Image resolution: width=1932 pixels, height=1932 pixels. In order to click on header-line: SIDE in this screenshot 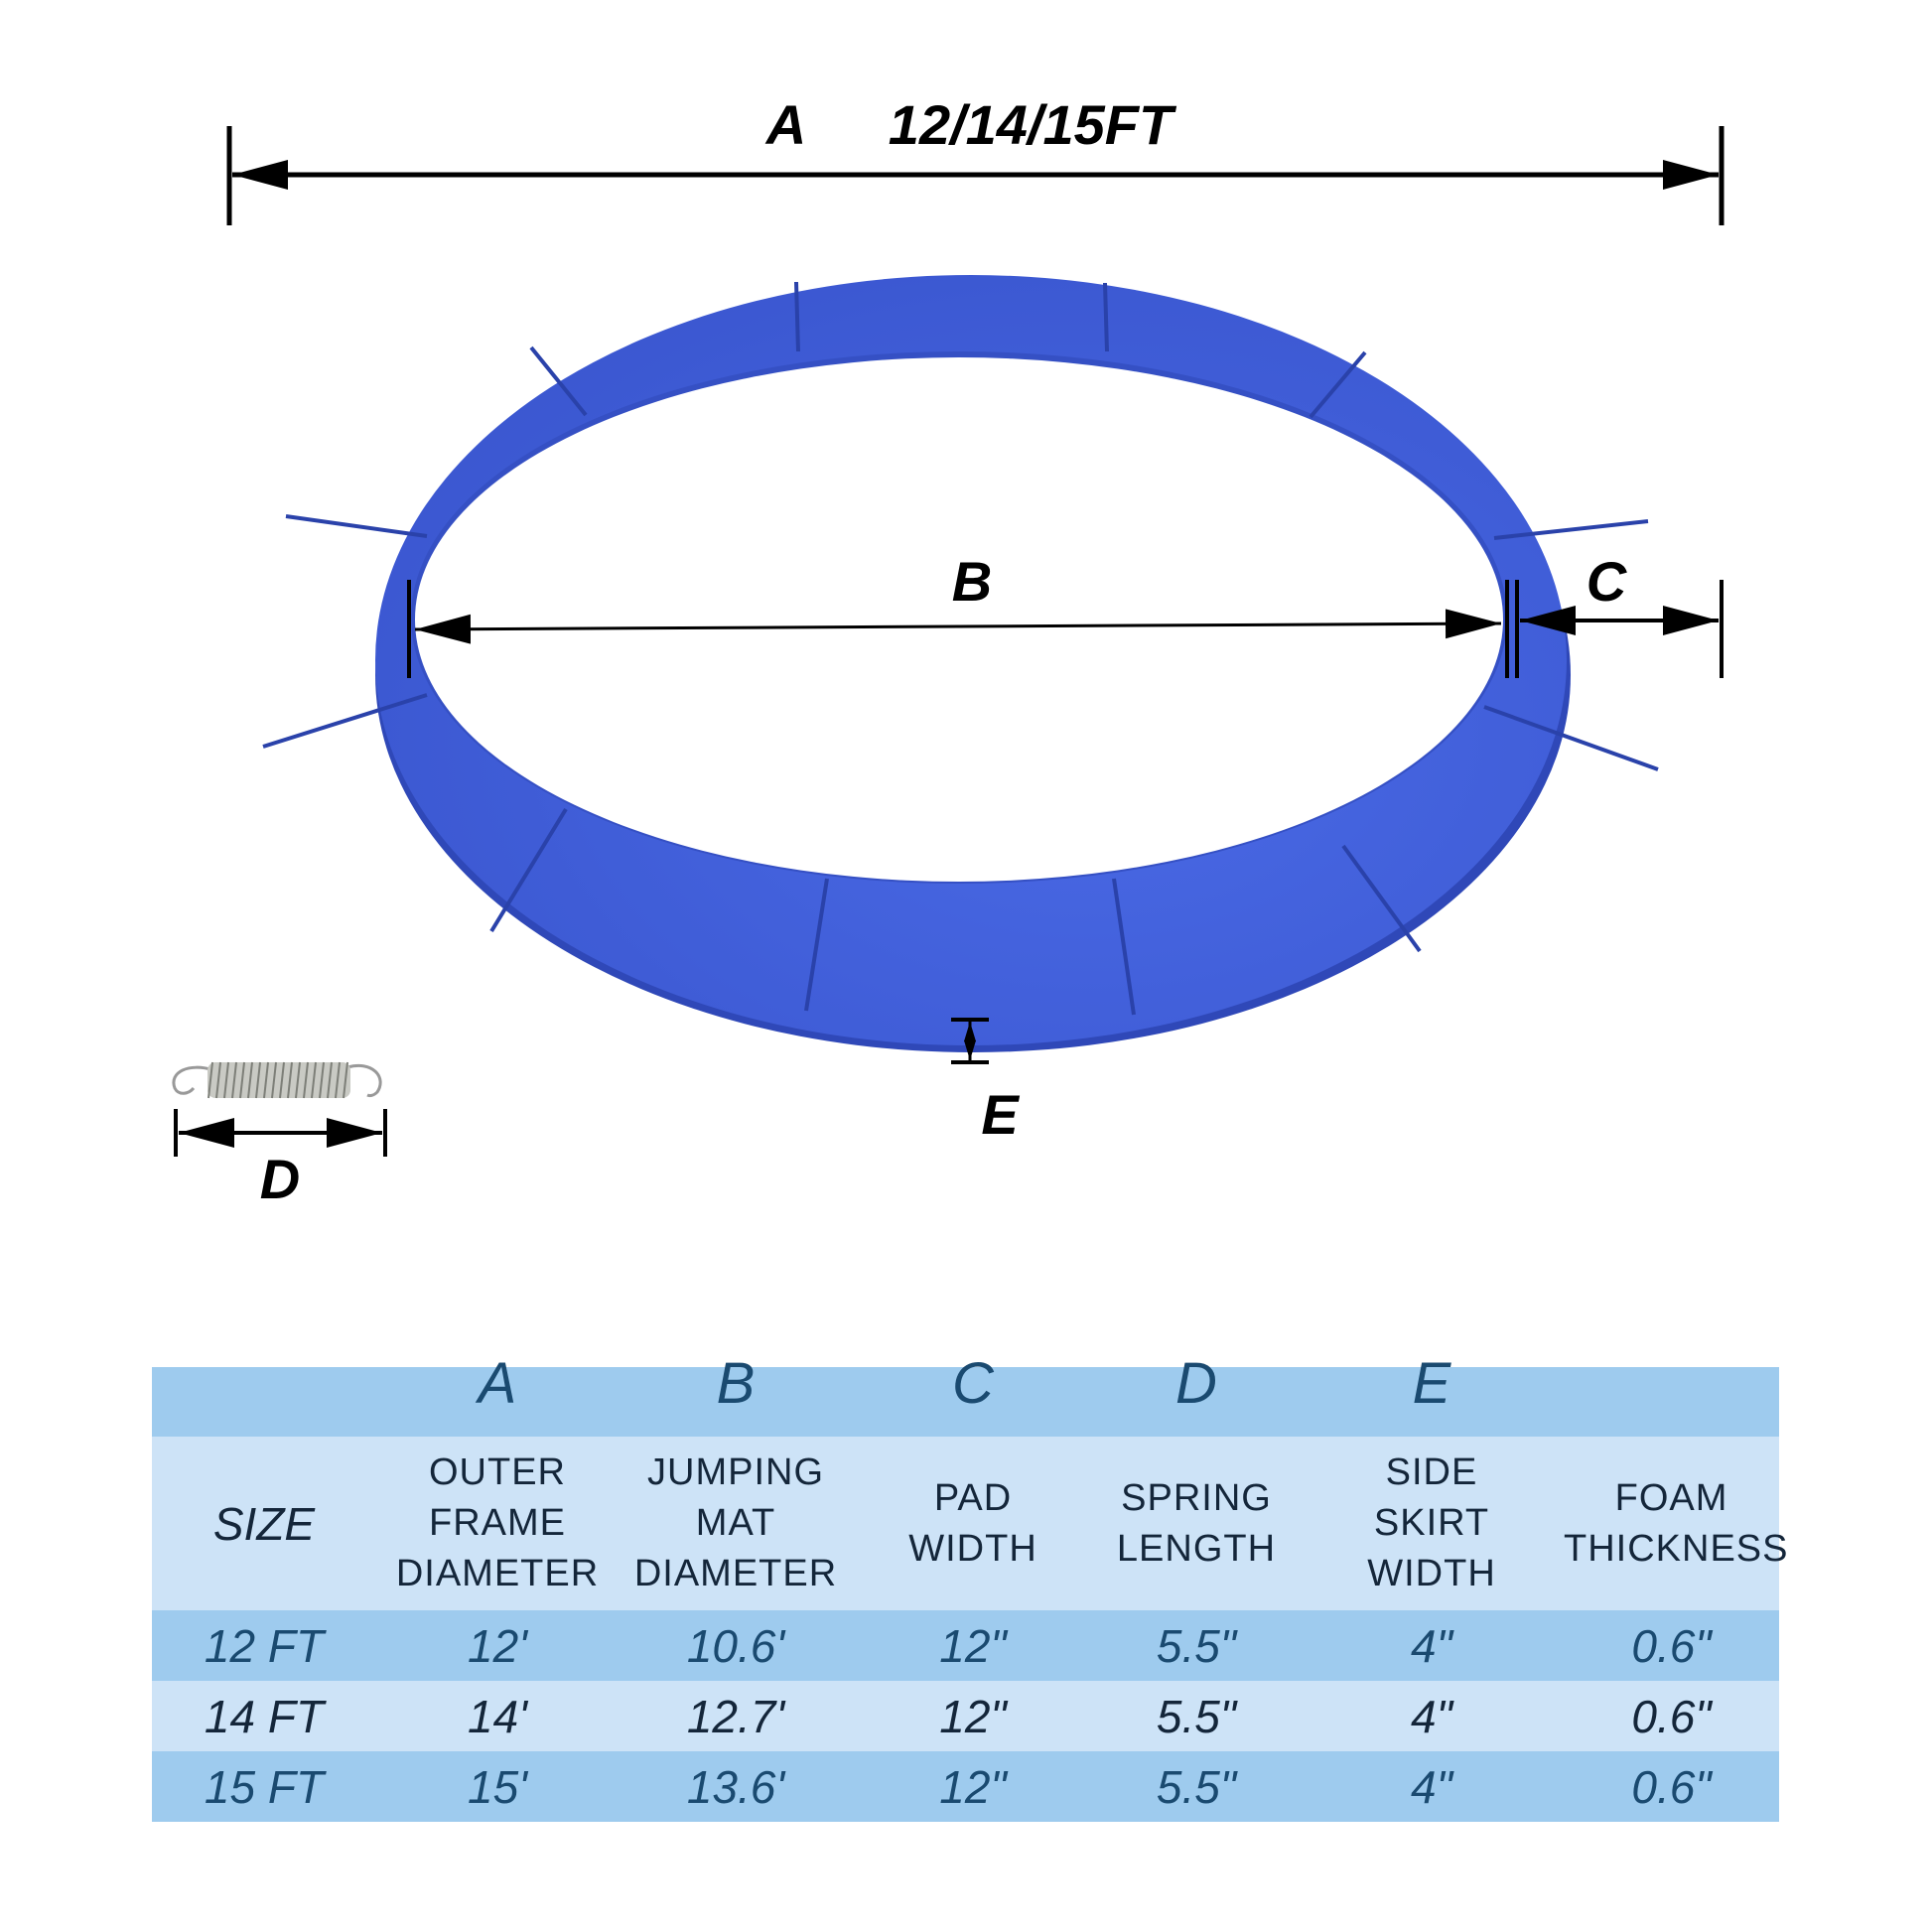, I will do `click(1432, 1472)`.